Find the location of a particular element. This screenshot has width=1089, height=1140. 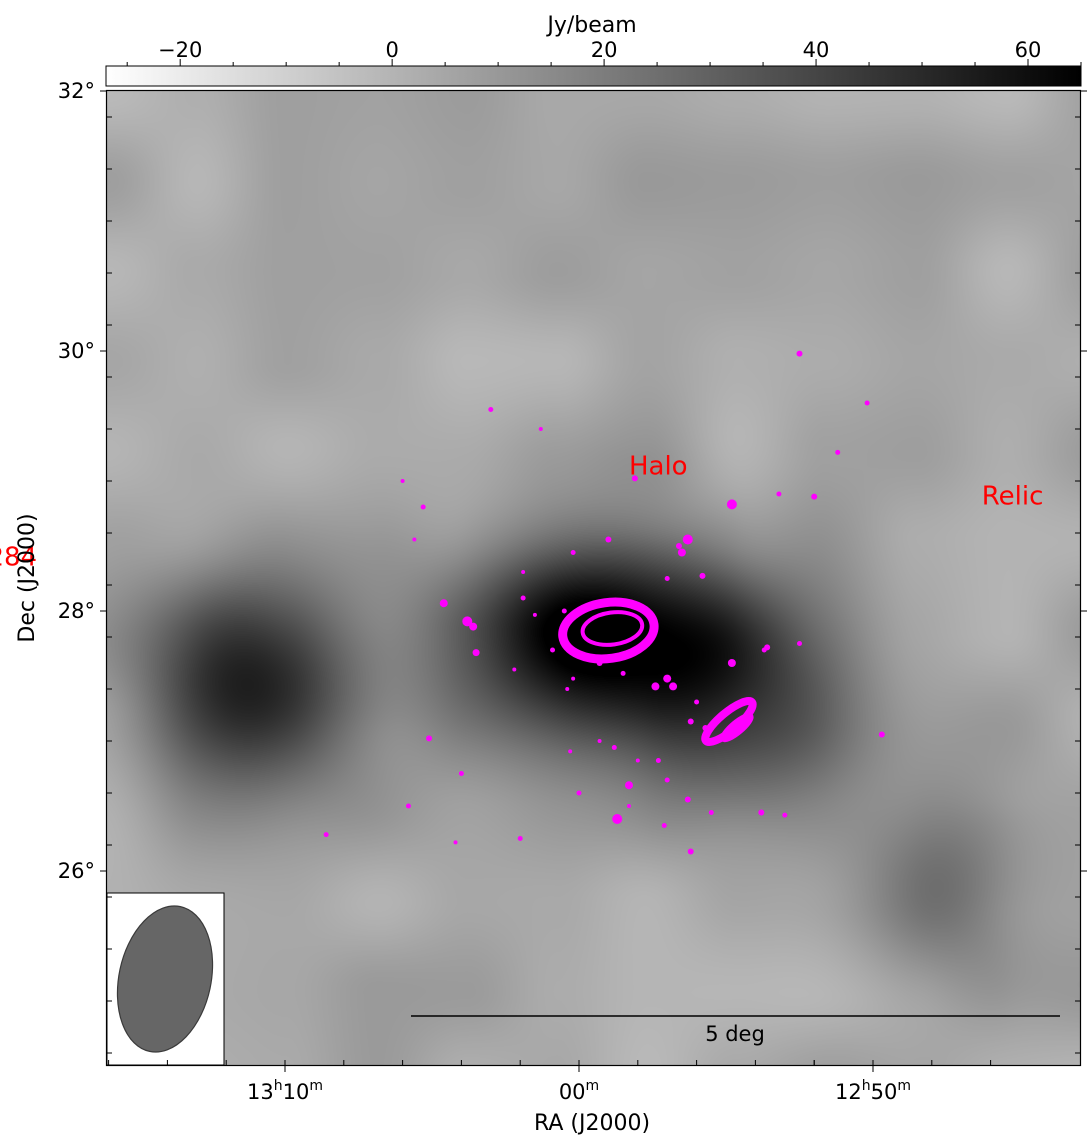

x-tick-label: 13h10m is located at coordinates (285, 1091).